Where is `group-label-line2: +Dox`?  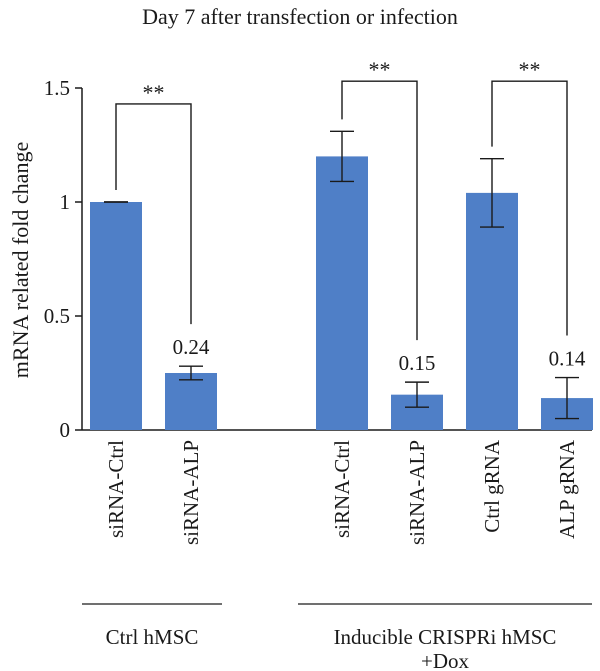 group-label-line2: +Dox is located at coordinates (445, 660).